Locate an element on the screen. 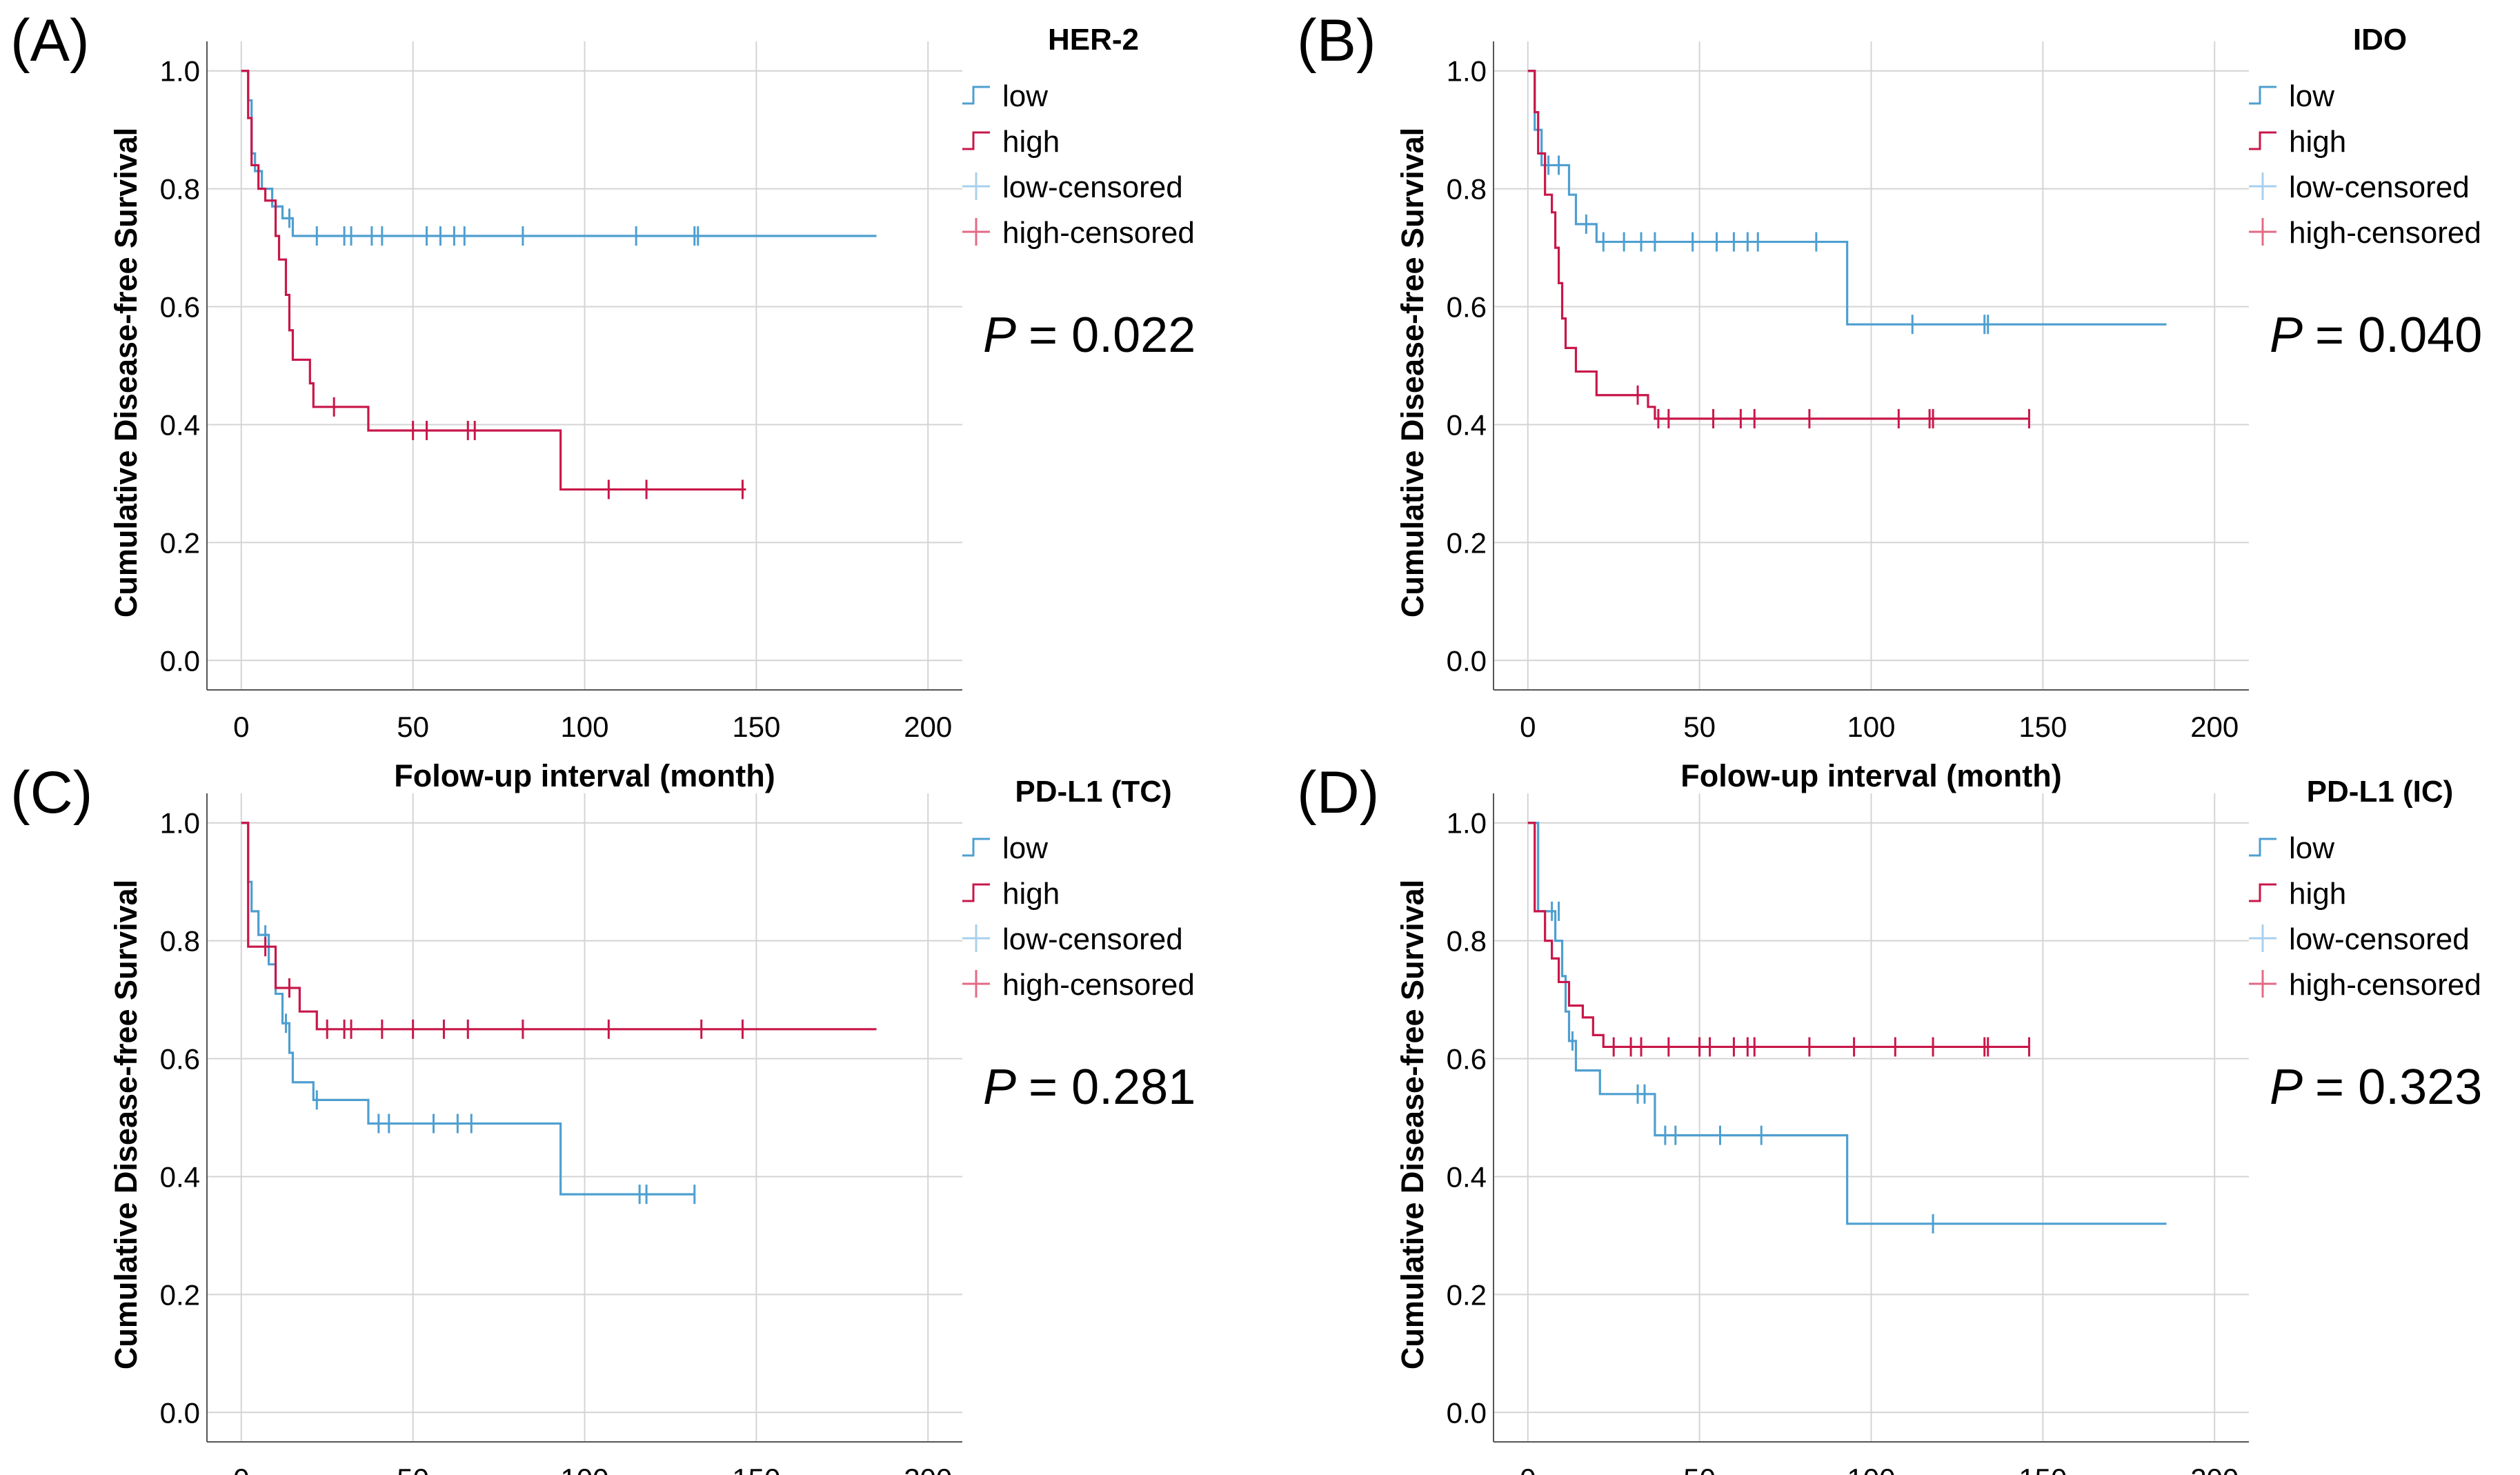 The width and height of the screenshot is (2520, 1475). p-value: P = 0.281 is located at coordinates (1089, 1087).